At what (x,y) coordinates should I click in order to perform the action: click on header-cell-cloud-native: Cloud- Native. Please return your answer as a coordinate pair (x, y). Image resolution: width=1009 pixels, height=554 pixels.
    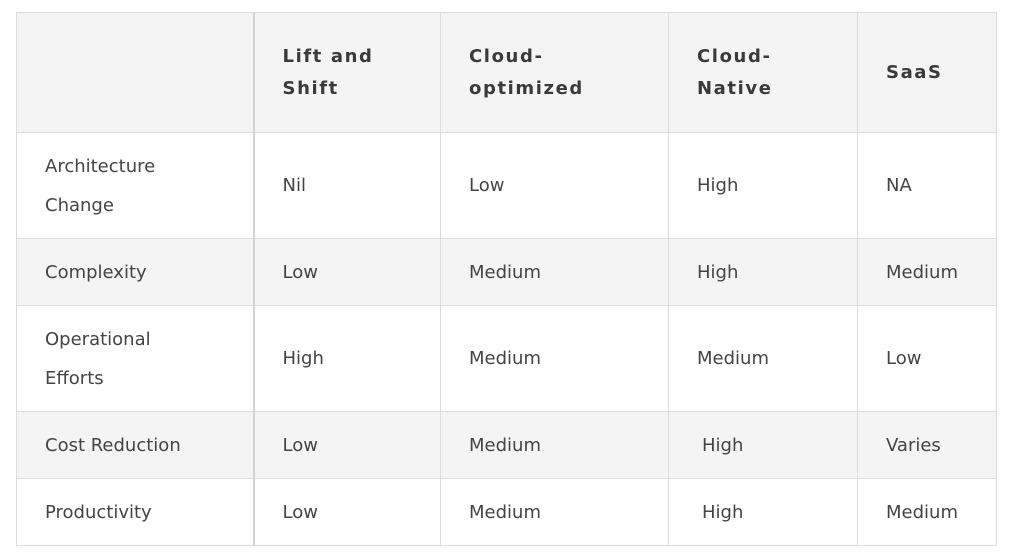
    Looking at the image, I should click on (763, 72).